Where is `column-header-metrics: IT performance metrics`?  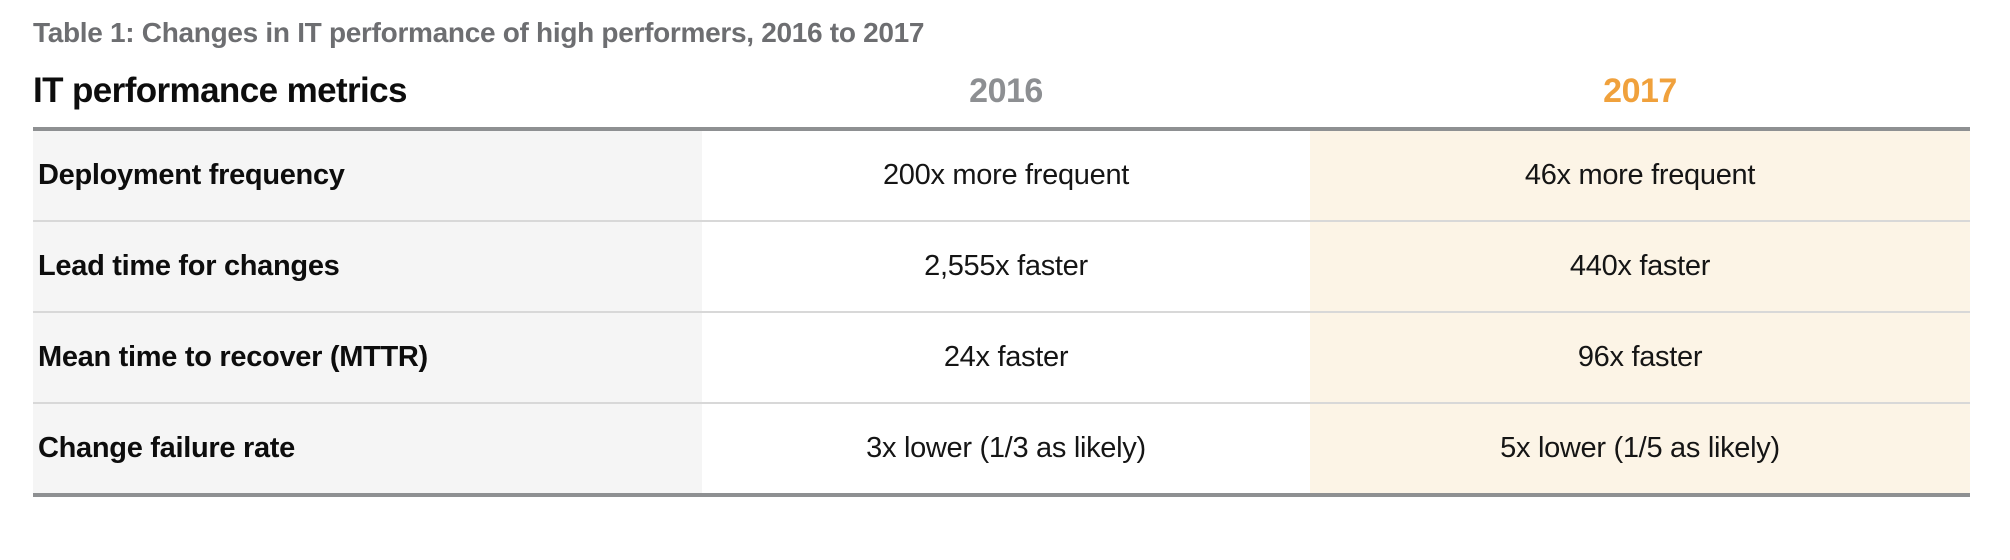
column-header-metrics: IT performance metrics is located at coordinates (220, 90).